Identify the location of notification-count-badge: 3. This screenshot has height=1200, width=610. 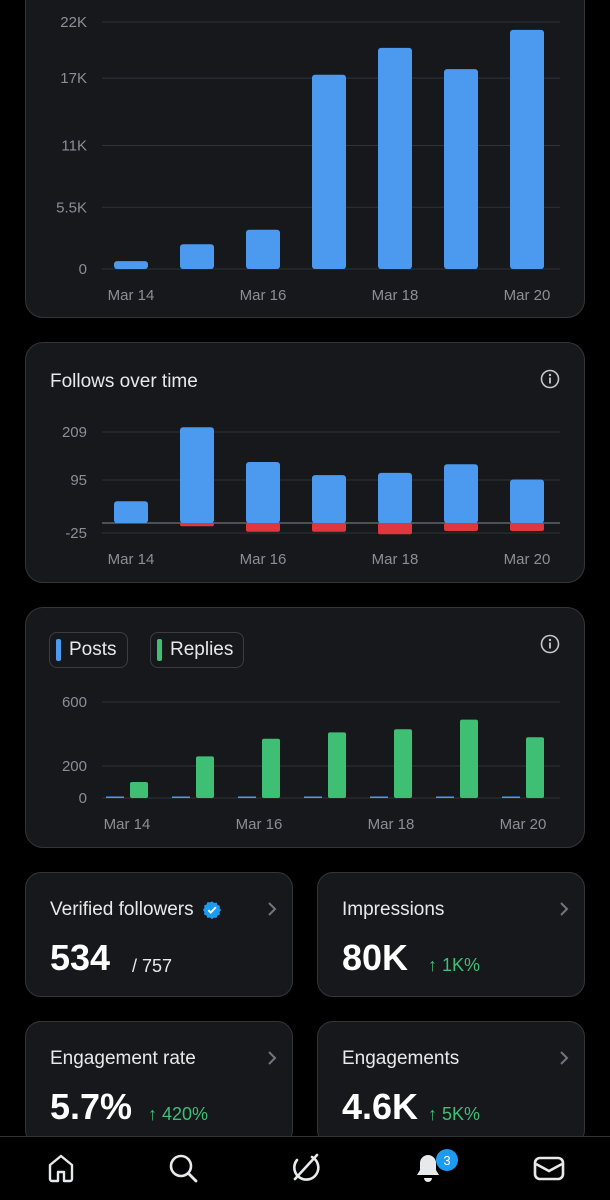
(447, 1160).